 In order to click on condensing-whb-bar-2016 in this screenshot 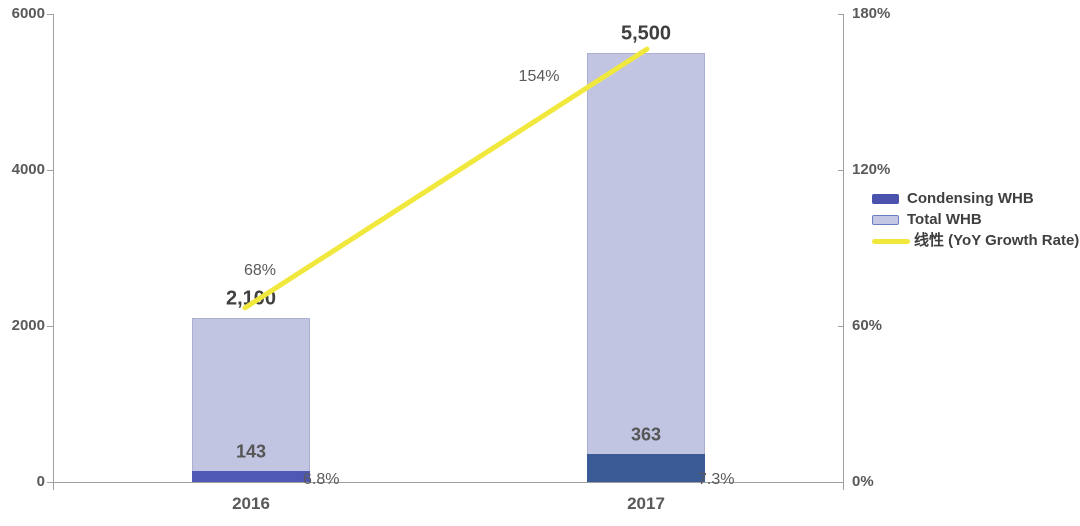, I will do `click(251, 476)`.